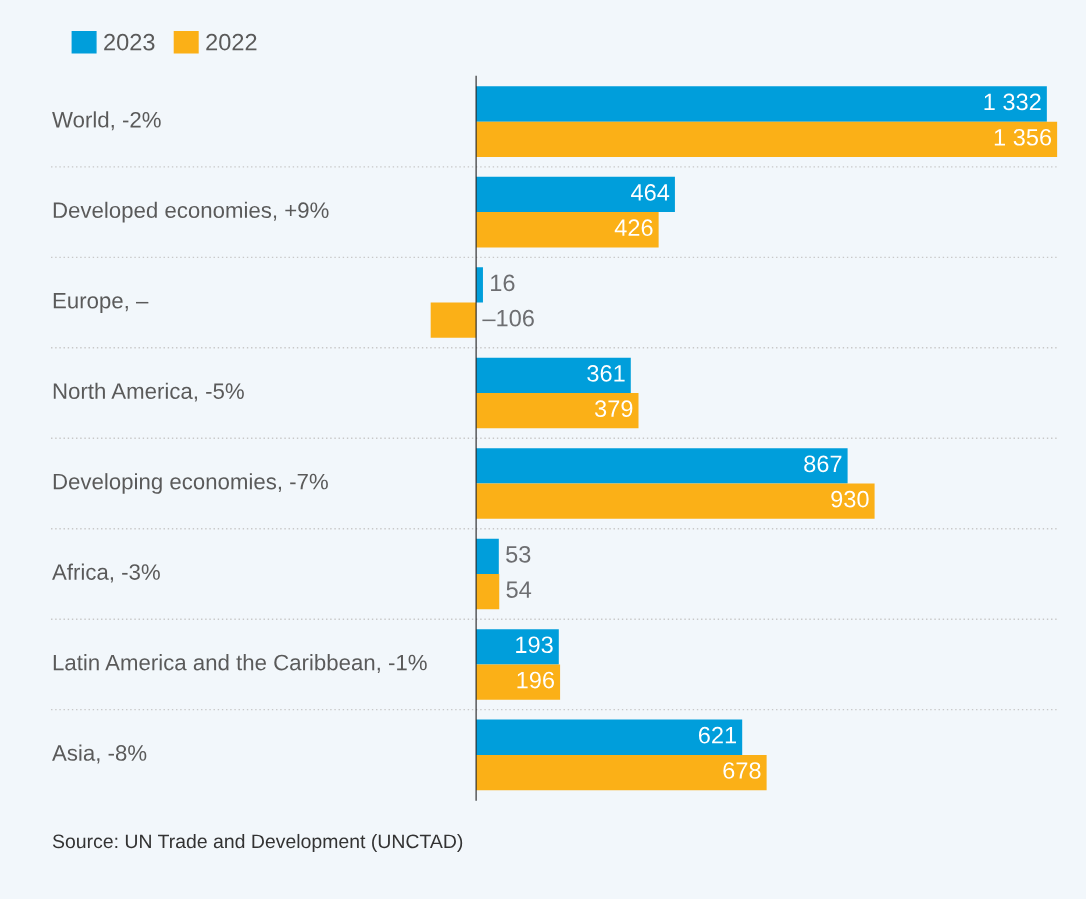 The height and width of the screenshot is (899, 1086). Describe the element at coordinates (257, 843) in the screenshot. I see `source-note: Source: UN Trade and Development (UNCTAD)` at that location.